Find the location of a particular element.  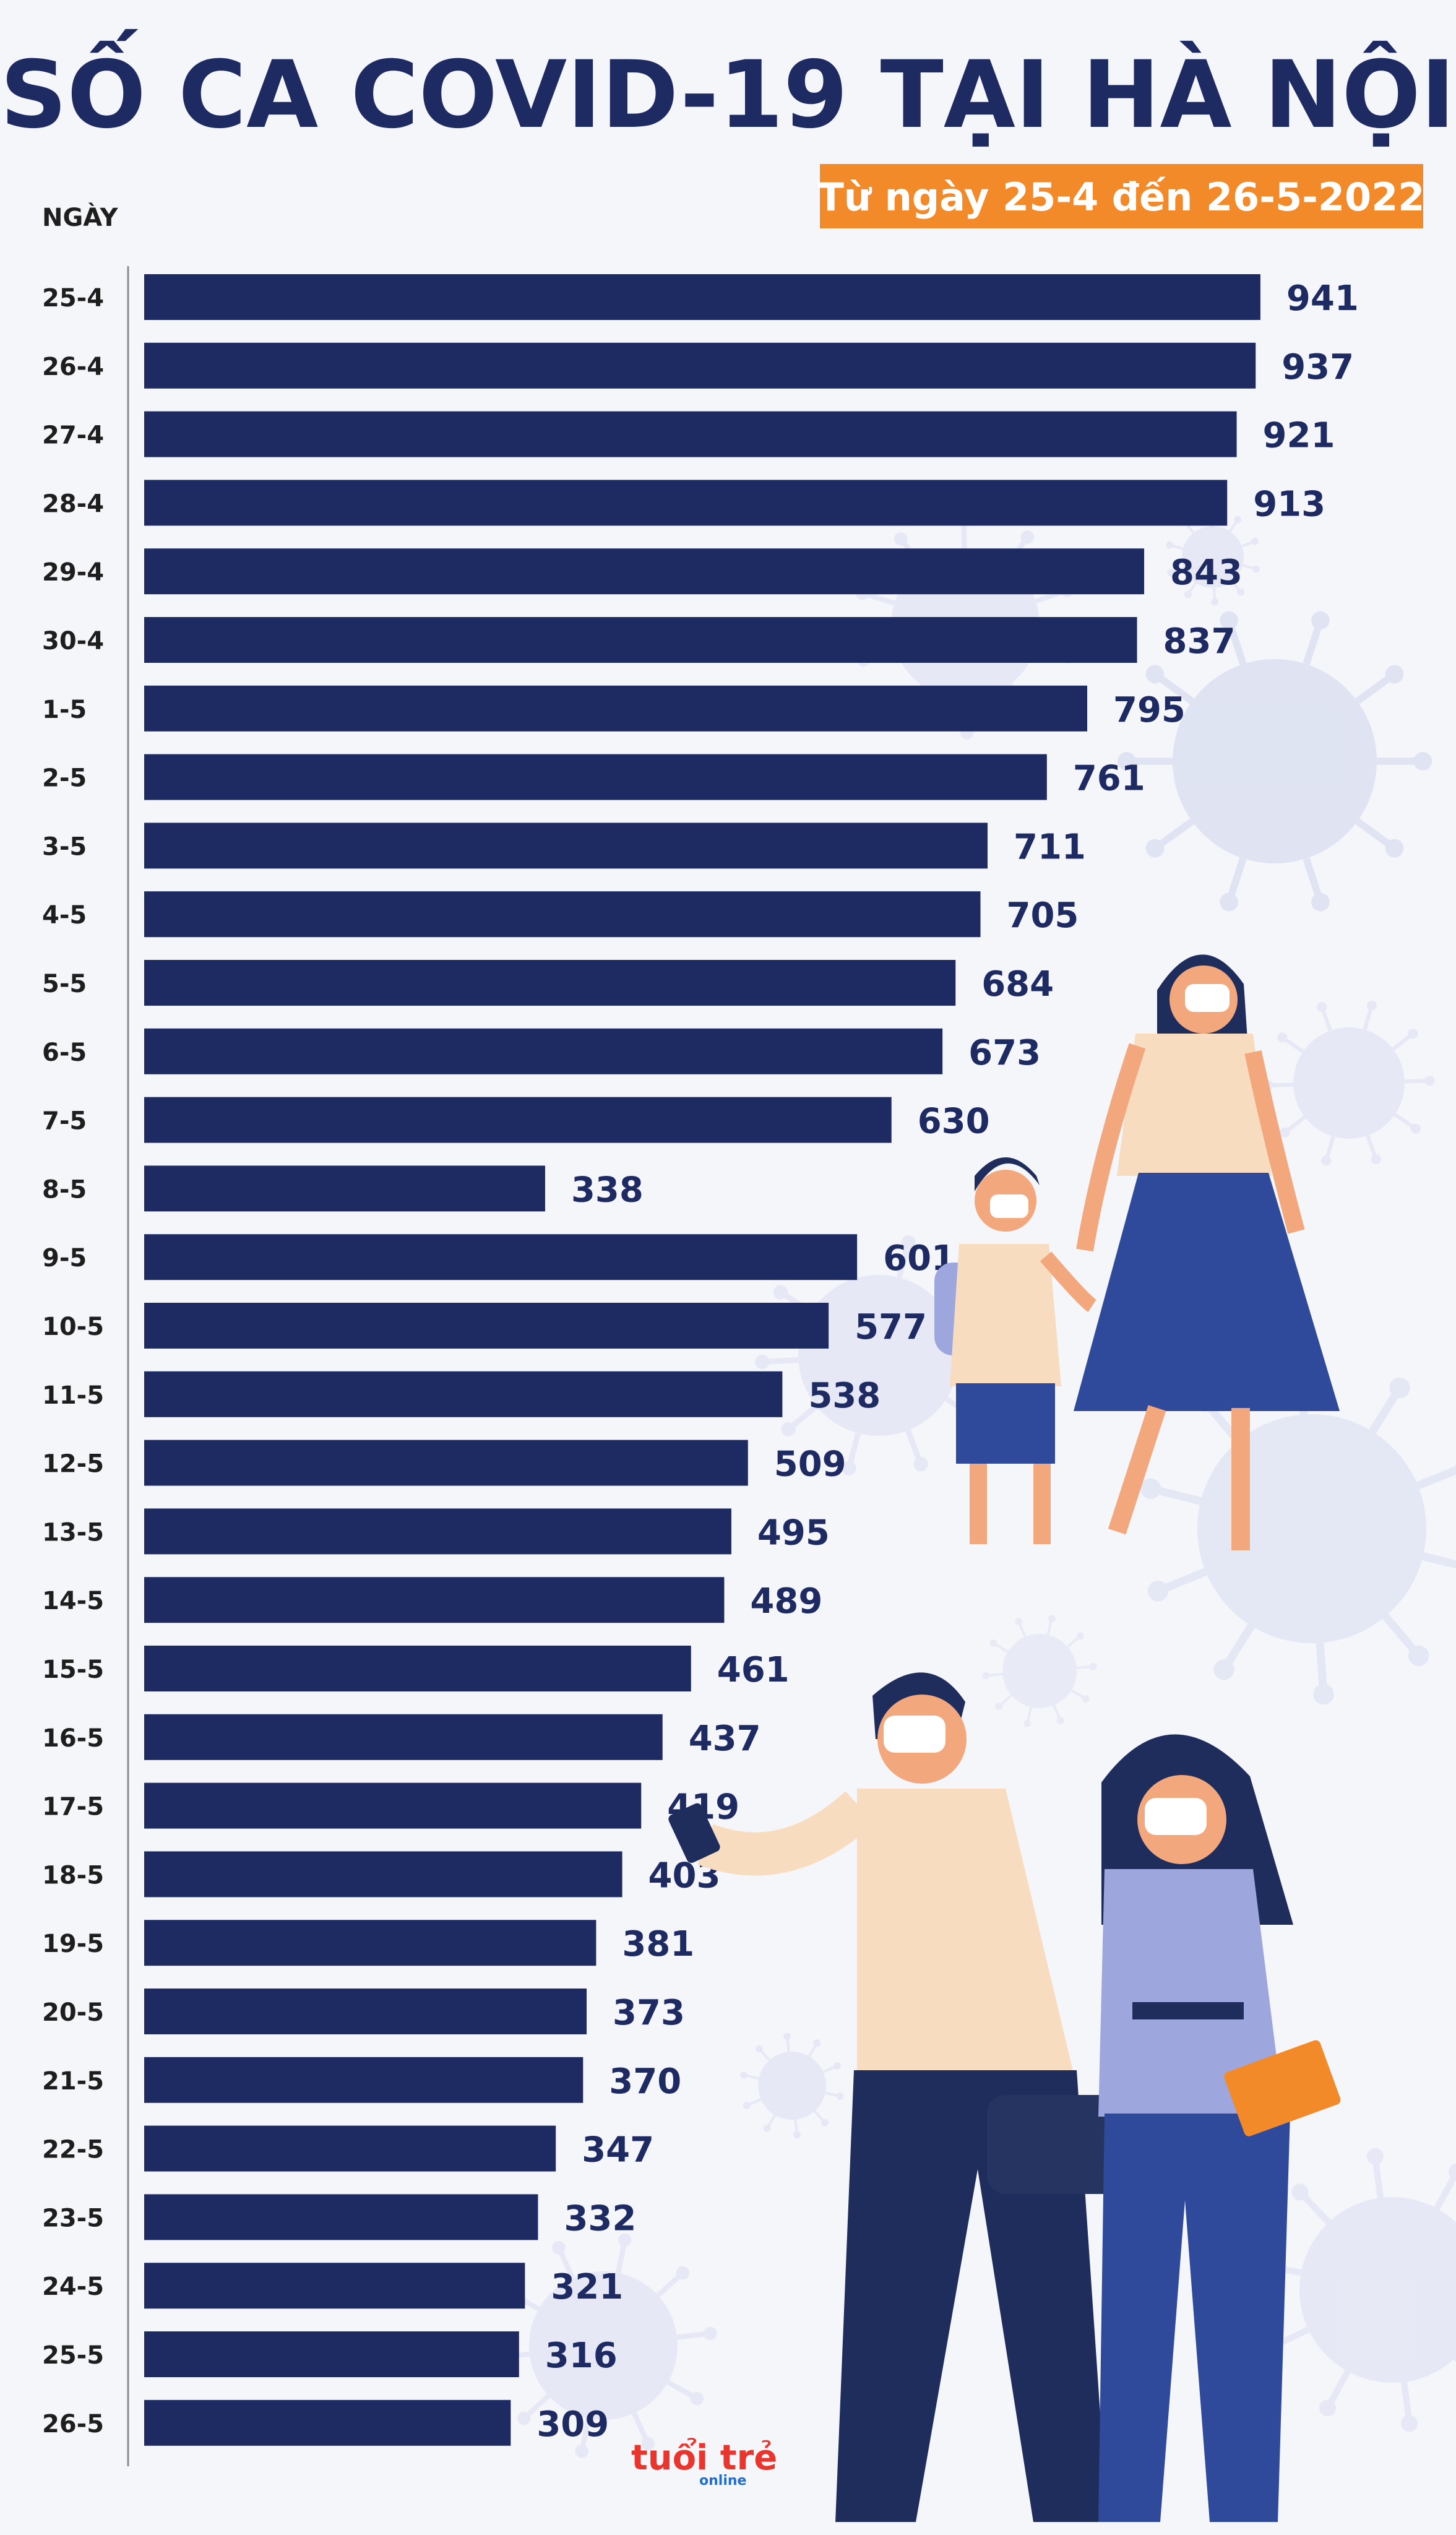

chart-title: SỐ CA COVID-19 TẠI HÀ NỘI is located at coordinates (727, 89).